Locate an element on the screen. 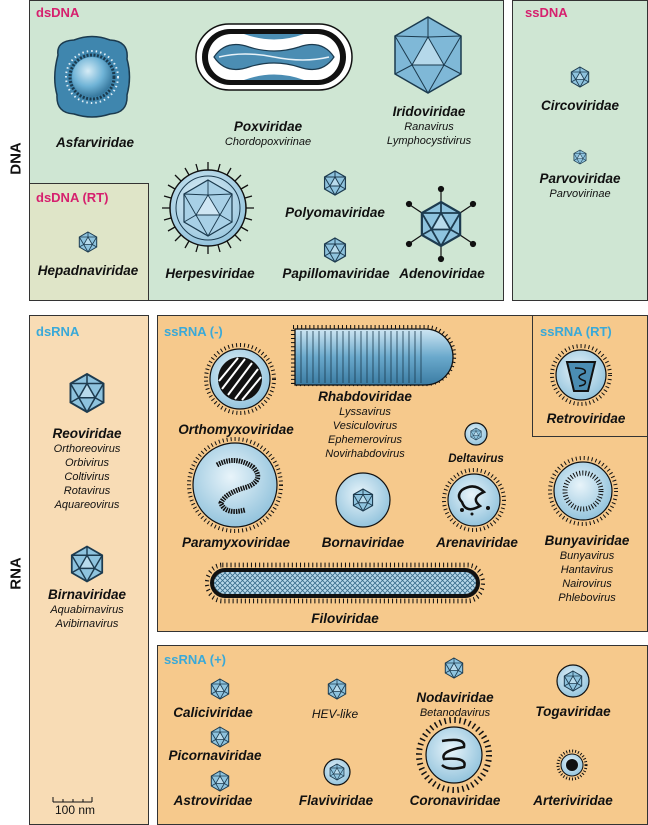 This screenshot has height=825, width=648. family-rhabdoviridae: Rhabdoviridae is located at coordinates (365, 396).